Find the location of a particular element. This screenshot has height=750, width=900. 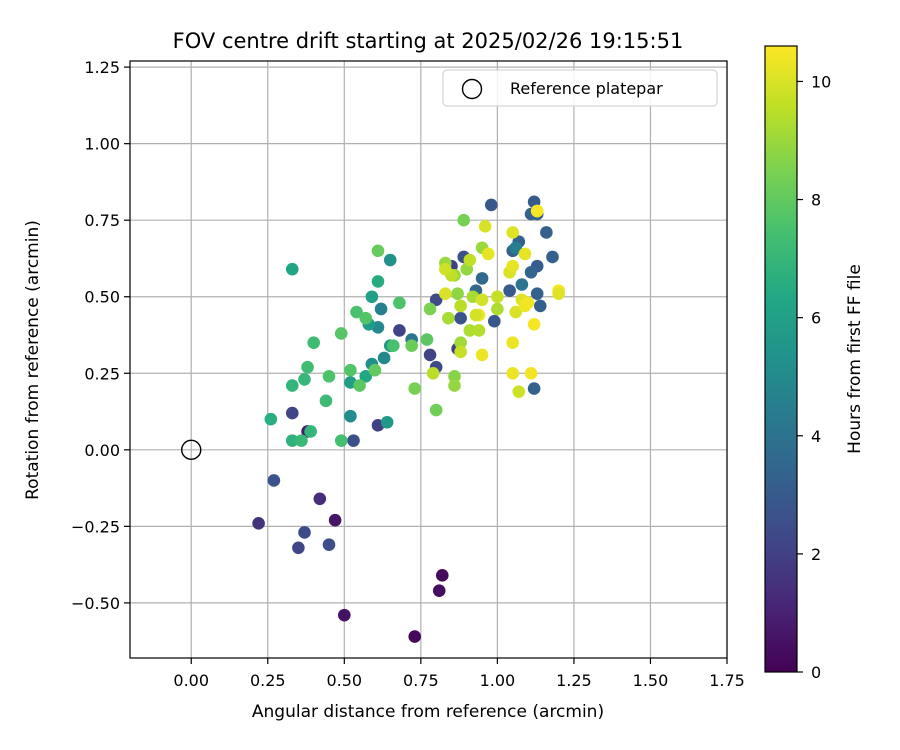

legend-marker-open-circle is located at coordinates (472, 89).